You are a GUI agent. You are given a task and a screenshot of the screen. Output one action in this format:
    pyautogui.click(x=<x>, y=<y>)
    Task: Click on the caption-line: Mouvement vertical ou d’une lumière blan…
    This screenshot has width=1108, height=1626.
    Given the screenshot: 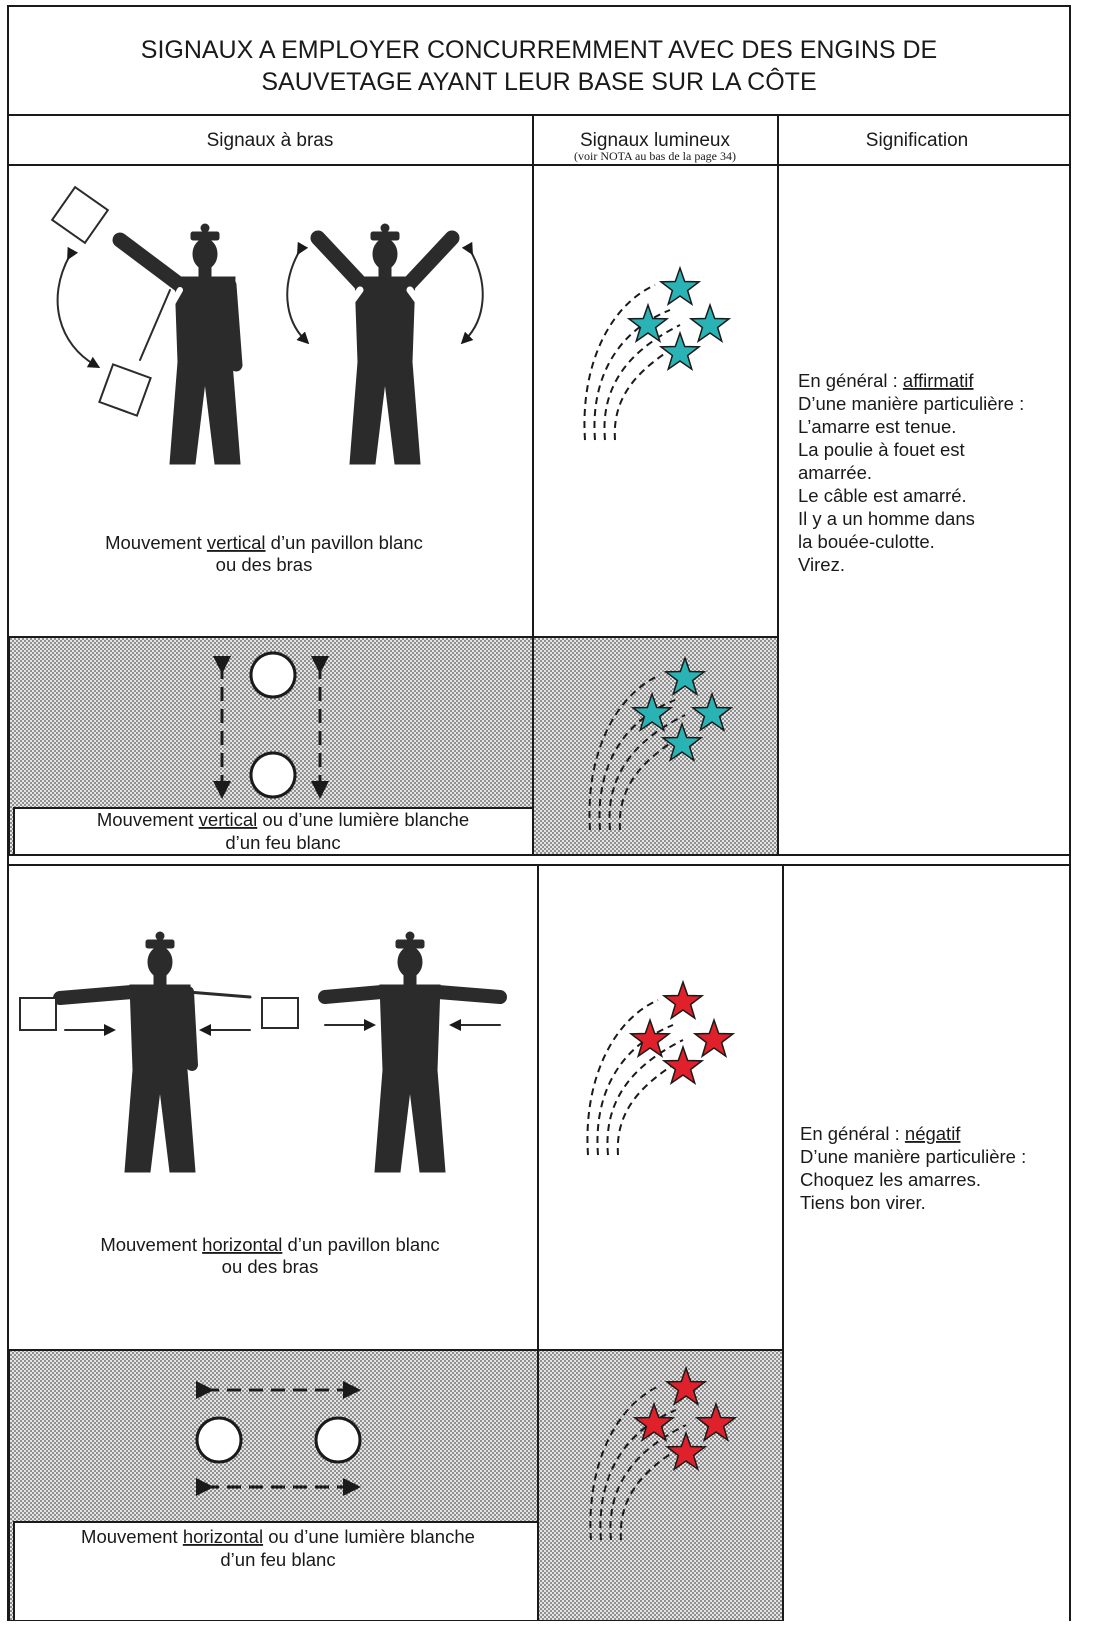 What is the action you would take?
    pyautogui.click(x=283, y=819)
    